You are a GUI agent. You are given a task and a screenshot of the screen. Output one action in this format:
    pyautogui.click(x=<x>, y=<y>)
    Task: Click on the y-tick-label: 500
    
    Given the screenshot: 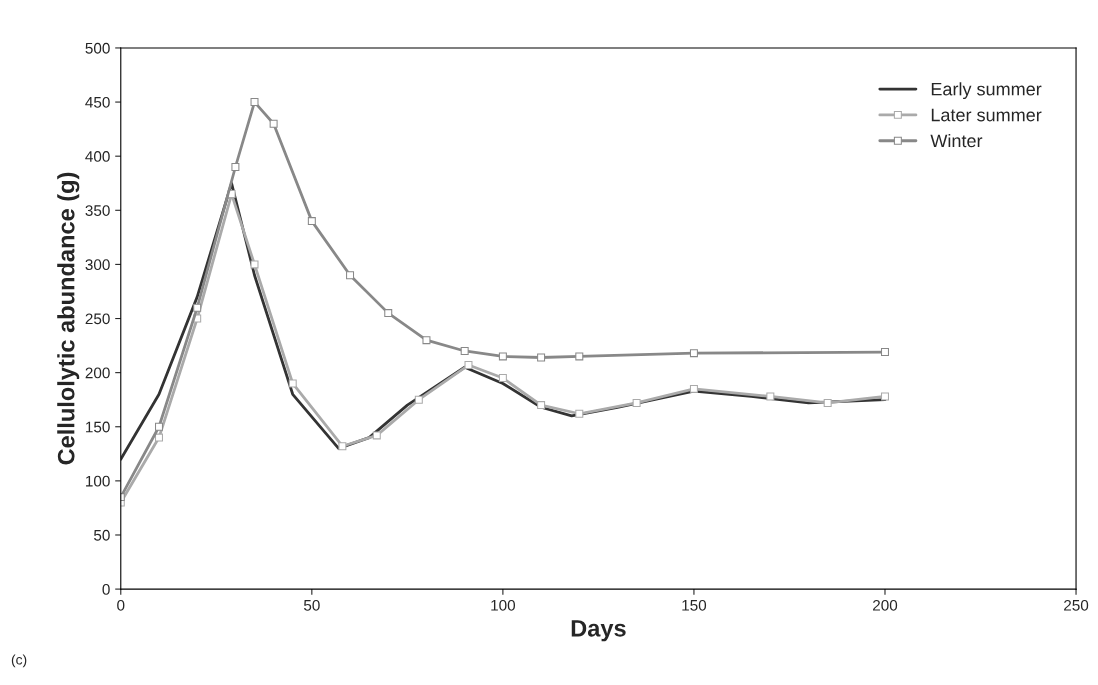 What is the action you would take?
    pyautogui.click(x=97, y=48)
    